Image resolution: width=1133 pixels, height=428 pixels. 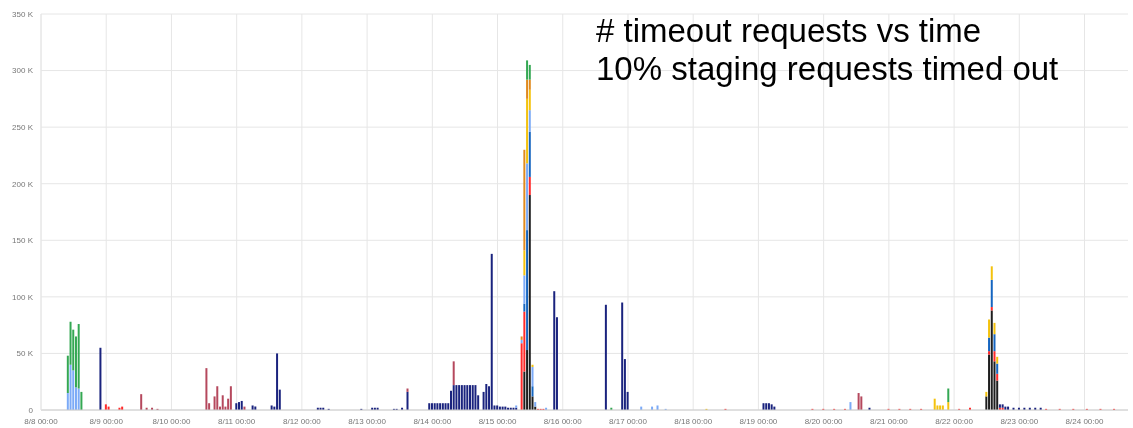 What do you see at coordinates (824, 421) in the screenshot?
I see `x-tick-label: 8/20 00:00` at bounding box center [824, 421].